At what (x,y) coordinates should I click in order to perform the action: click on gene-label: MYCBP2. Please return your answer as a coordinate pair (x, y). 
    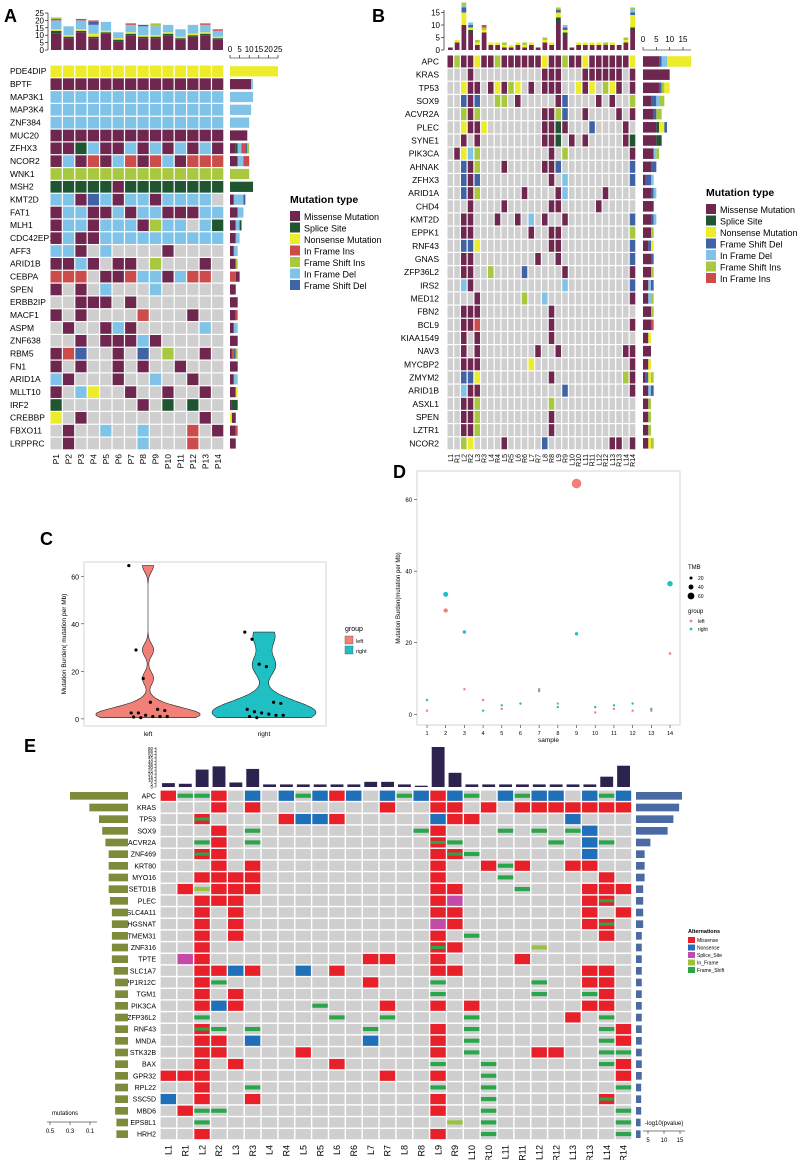
    Looking at the image, I should click on (421, 364).